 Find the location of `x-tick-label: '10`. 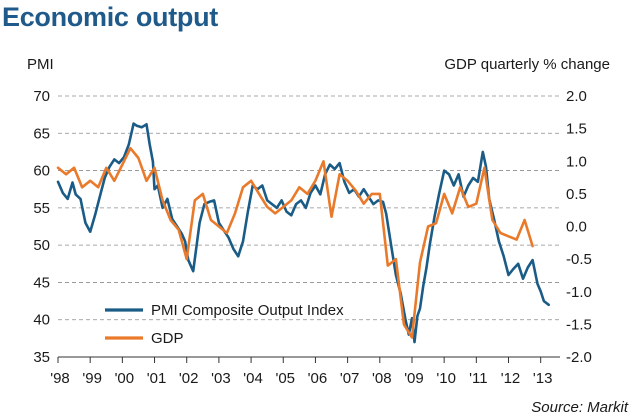

x-tick-label: '10 is located at coordinates (446, 378).